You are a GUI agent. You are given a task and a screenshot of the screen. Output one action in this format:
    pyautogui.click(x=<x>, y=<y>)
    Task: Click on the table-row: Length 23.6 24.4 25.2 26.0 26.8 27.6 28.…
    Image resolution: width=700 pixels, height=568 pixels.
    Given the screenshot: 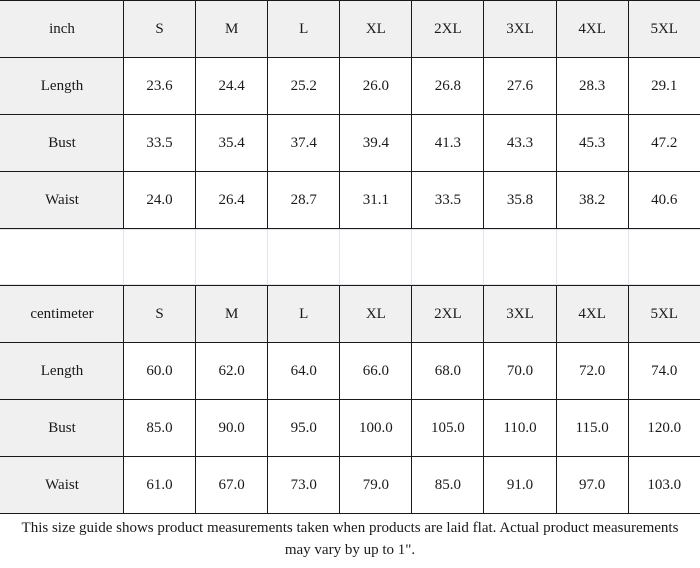 What is the action you would take?
    pyautogui.click(x=350, y=86)
    